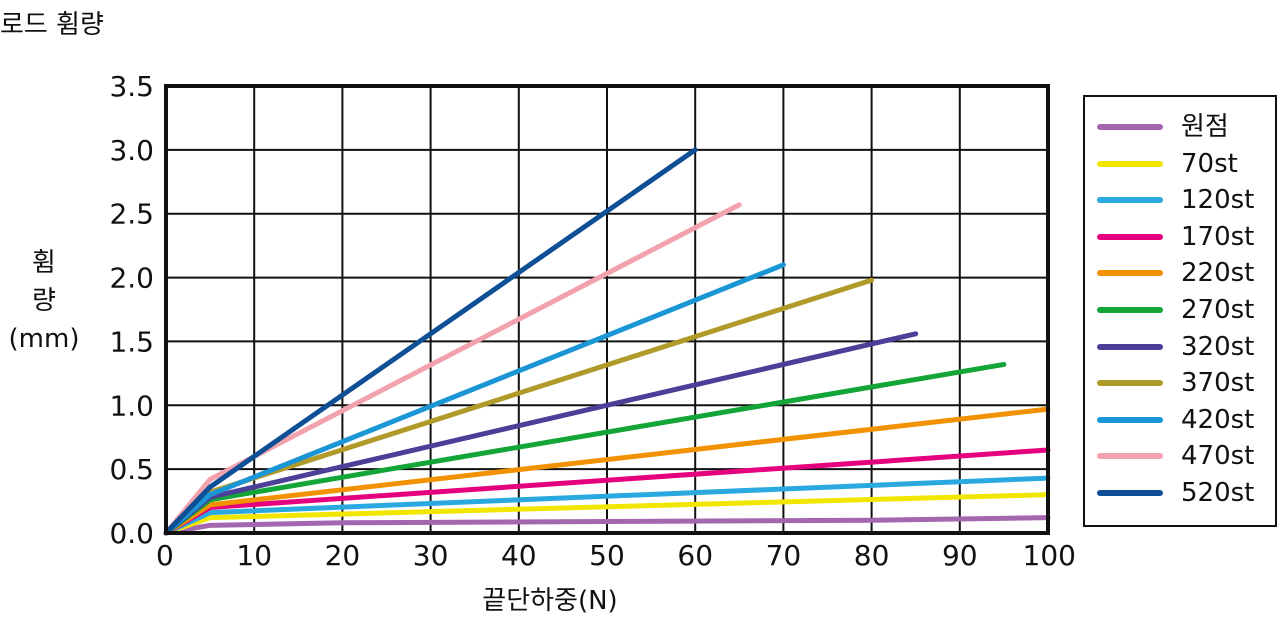  Describe the element at coordinates (1205, 127) in the screenshot. I see `legend-label: 원점` at that location.